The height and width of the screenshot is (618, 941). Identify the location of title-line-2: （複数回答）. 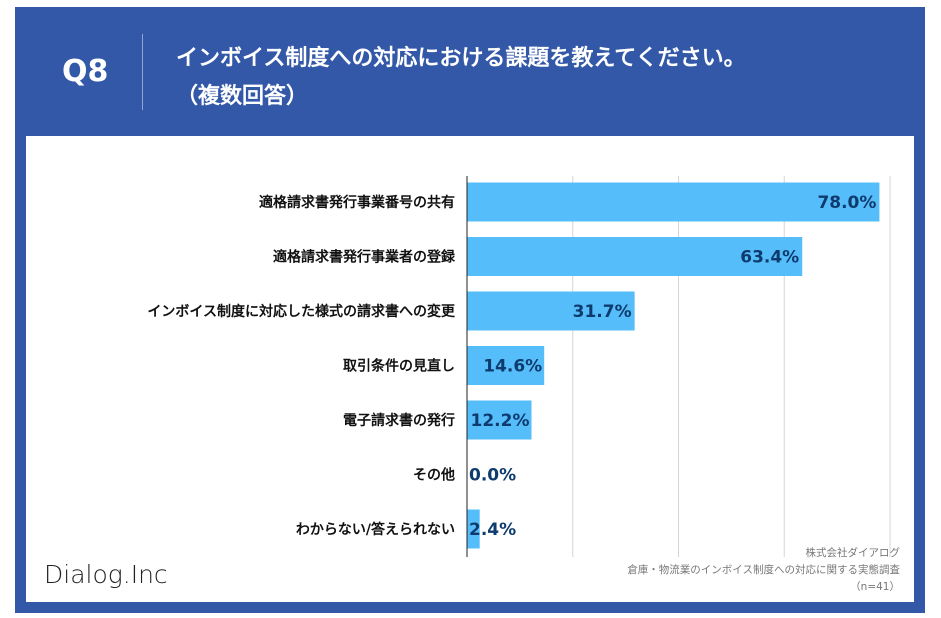
(242, 96).